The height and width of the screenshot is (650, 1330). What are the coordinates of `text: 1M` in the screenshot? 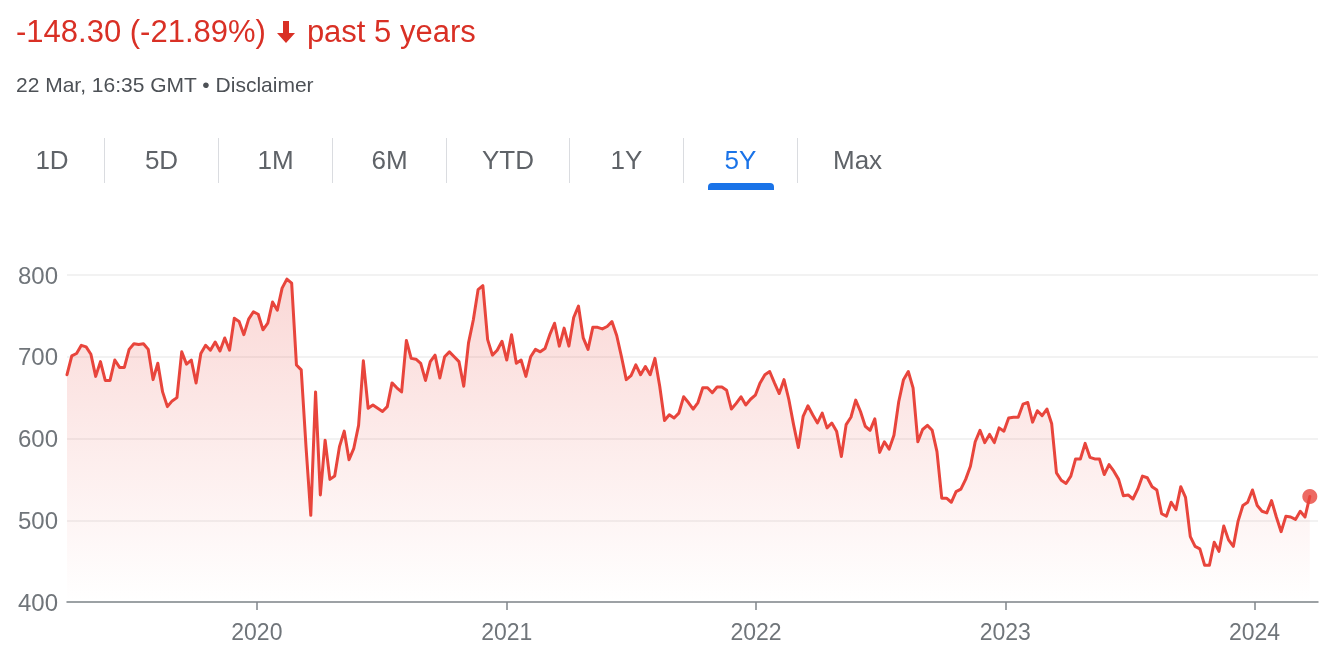 It's located at (275, 160).